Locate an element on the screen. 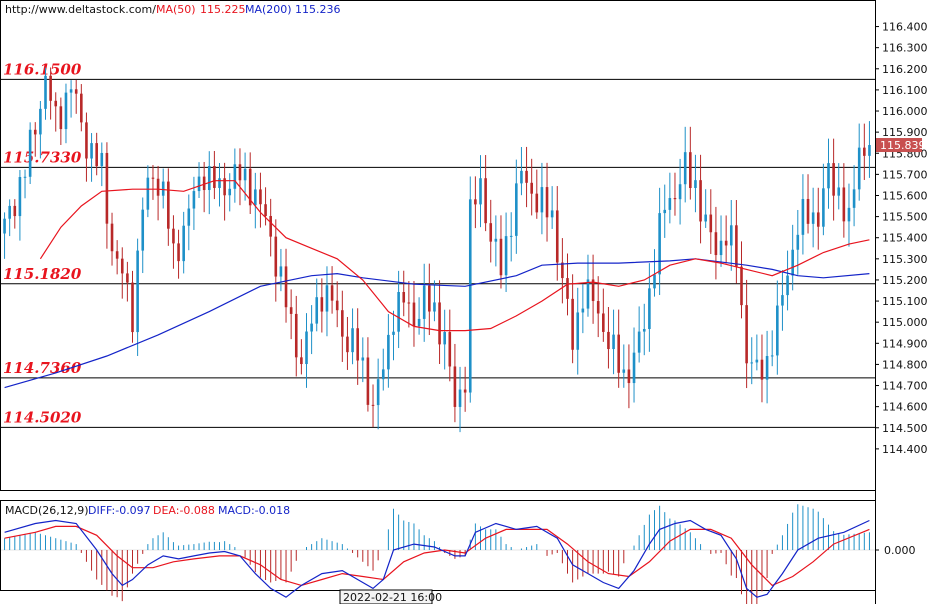  price-tick-label: 114.800 is located at coordinates (905, 364).